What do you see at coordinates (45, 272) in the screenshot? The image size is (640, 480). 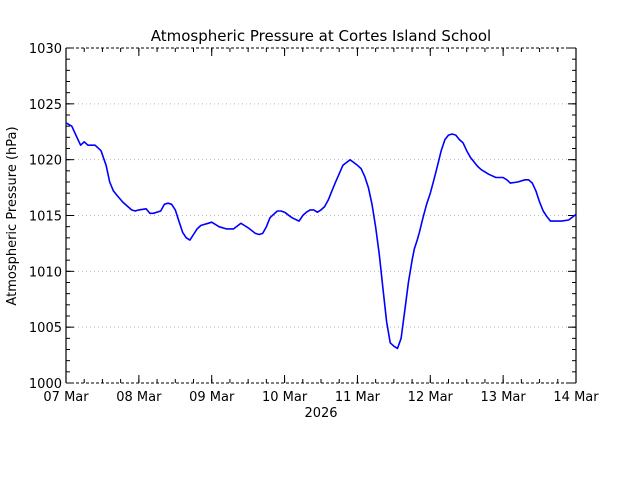 I see `y-tick-label: 1010` at bounding box center [45, 272].